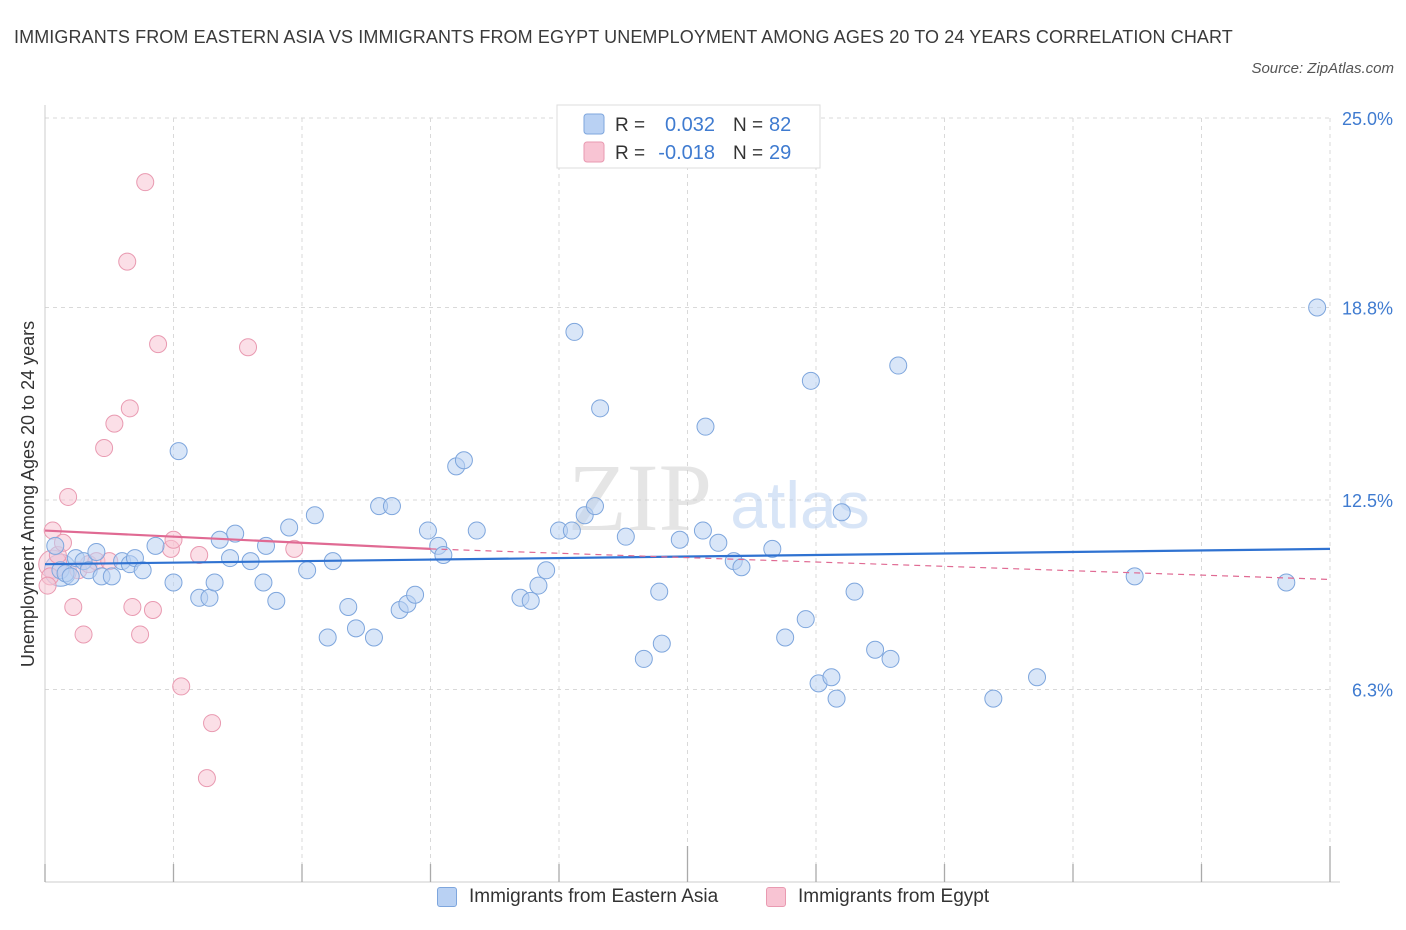 Image resolution: width=1406 pixels, height=930 pixels. I want to click on legend-item-eastern-asia: Immigrants from Eastern Asia, so click(577, 897).